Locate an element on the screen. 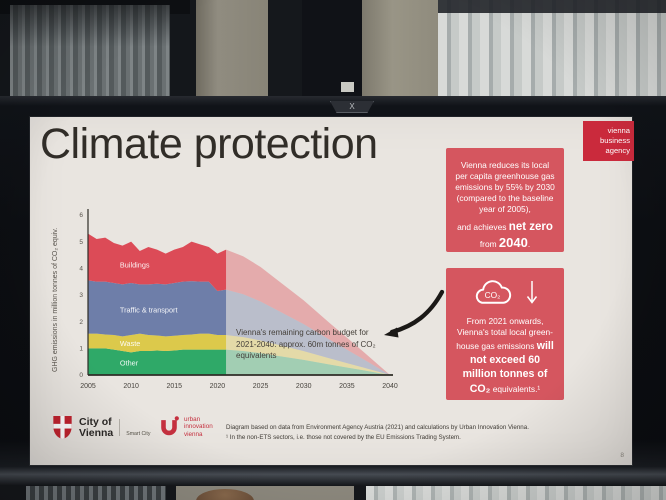 The height and width of the screenshot is (500, 666). text-segment: from is located at coordinates (489, 243).